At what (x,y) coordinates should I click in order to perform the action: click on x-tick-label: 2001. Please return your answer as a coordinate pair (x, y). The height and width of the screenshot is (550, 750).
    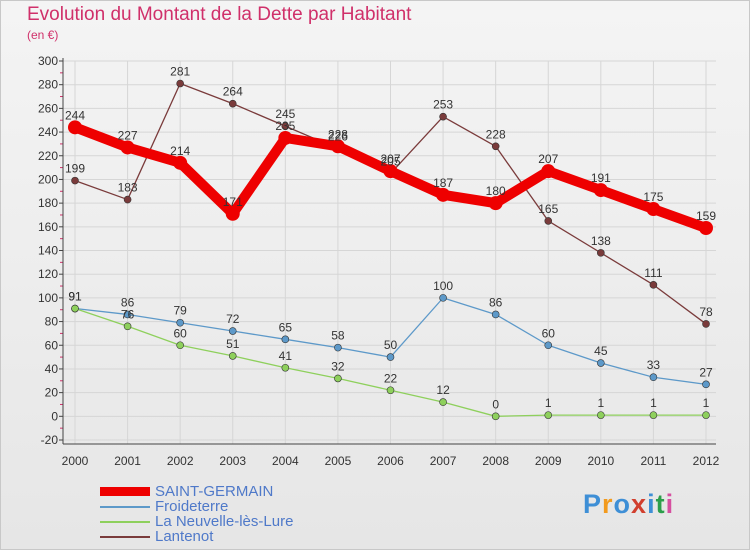
    Looking at the image, I should click on (127, 461).